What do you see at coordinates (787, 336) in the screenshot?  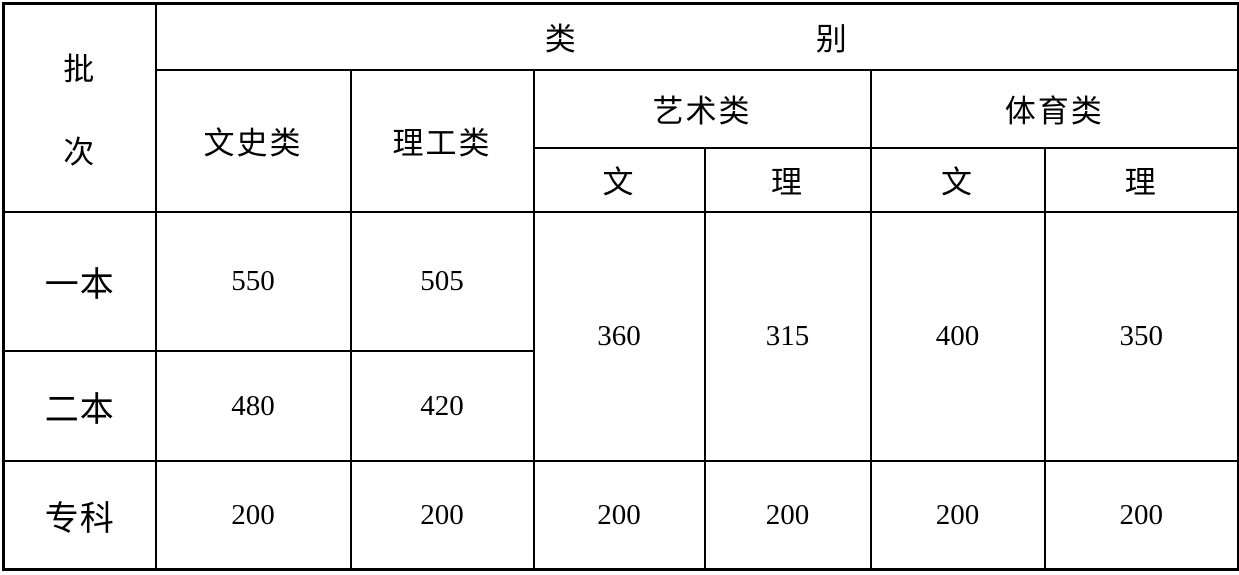 I see `cell-merged-yishu-li: 315` at bounding box center [787, 336].